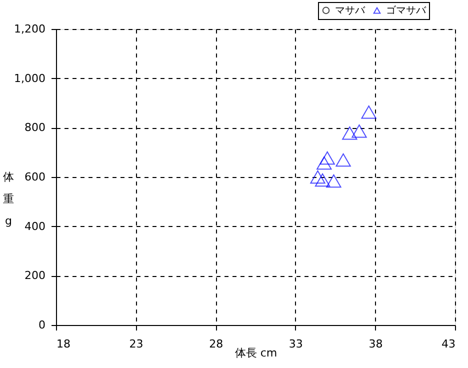 Image resolution: width=468 pixels, height=368 pixels. I want to click on y-tick-label: 400, so click(35, 226).